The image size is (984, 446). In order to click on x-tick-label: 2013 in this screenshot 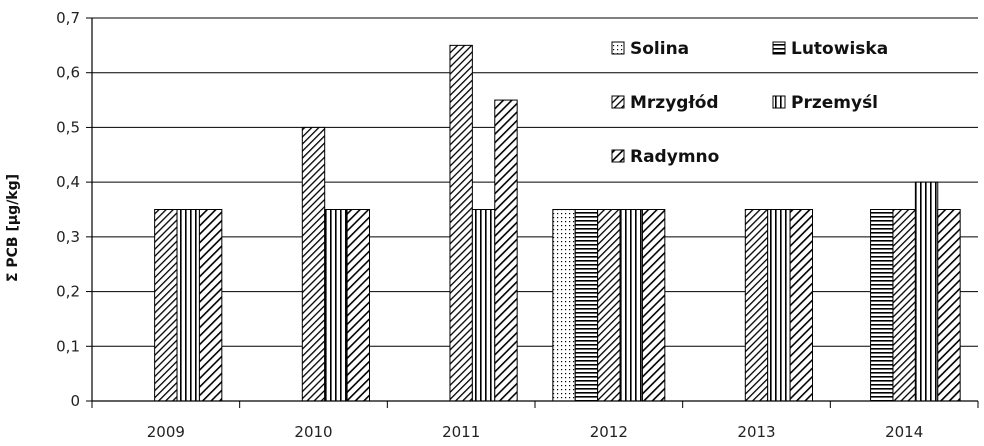, I will do `click(756, 432)`.